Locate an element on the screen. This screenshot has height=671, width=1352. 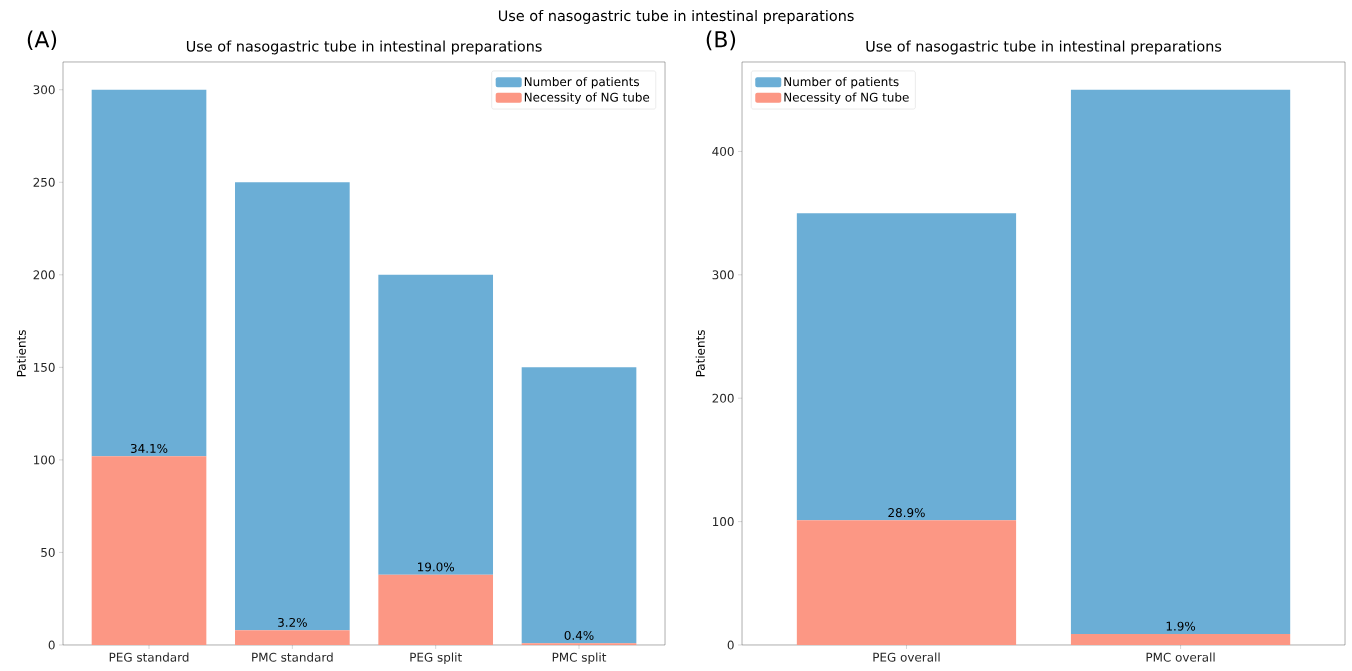
y-tick-label: 50 is located at coordinates (48, 552).